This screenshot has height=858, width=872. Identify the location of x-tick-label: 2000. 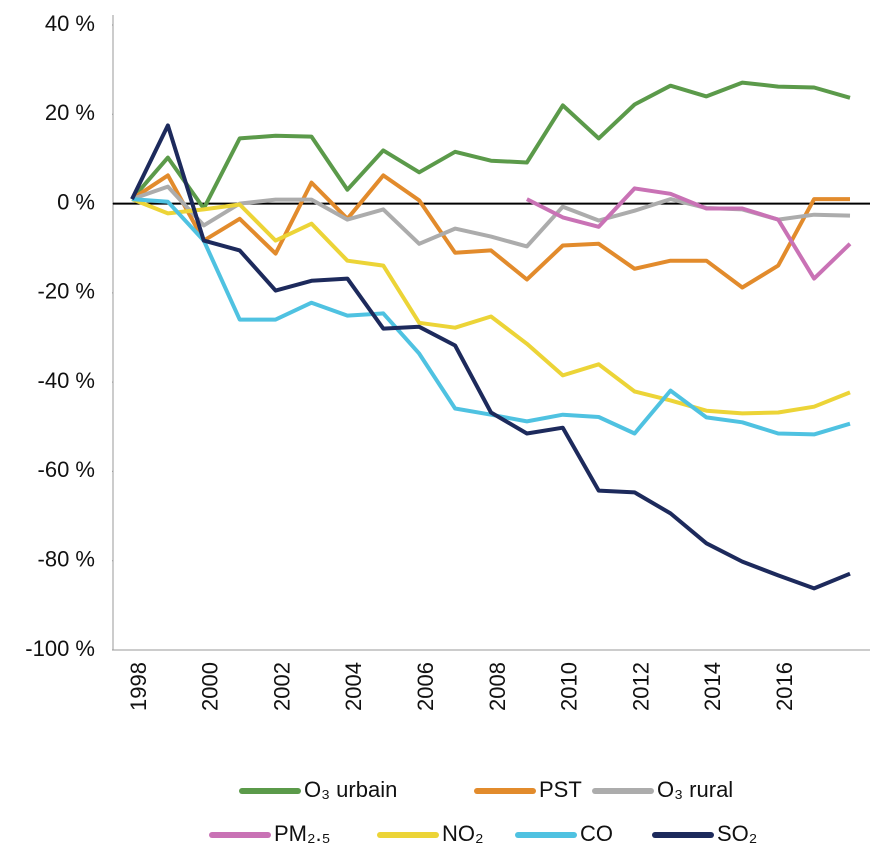
(210, 686).